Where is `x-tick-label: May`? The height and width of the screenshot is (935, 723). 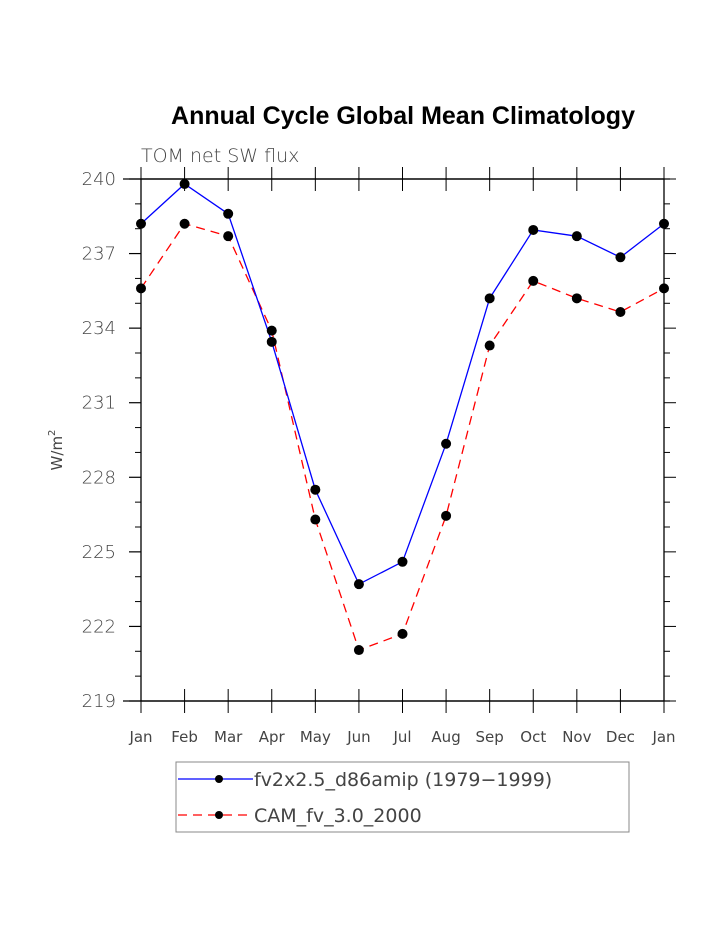 x-tick-label: May is located at coordinates (315, 737).